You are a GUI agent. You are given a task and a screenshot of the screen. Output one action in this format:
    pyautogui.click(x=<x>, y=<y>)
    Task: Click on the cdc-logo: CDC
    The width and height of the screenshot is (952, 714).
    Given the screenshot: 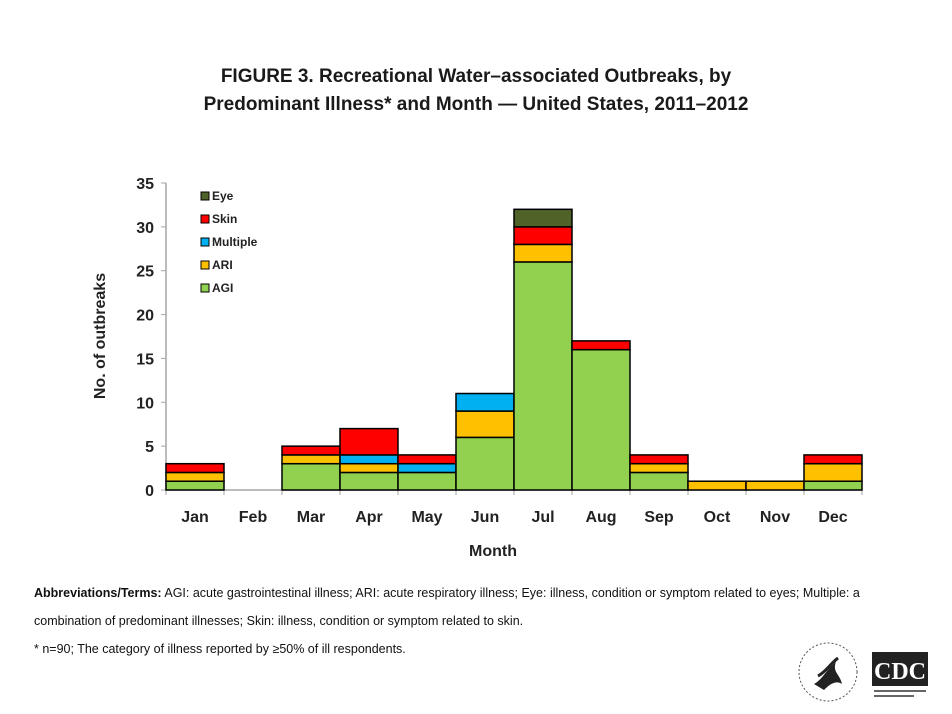 What is the action you would take?
    pyautogui.click(x=900, y=674)
    